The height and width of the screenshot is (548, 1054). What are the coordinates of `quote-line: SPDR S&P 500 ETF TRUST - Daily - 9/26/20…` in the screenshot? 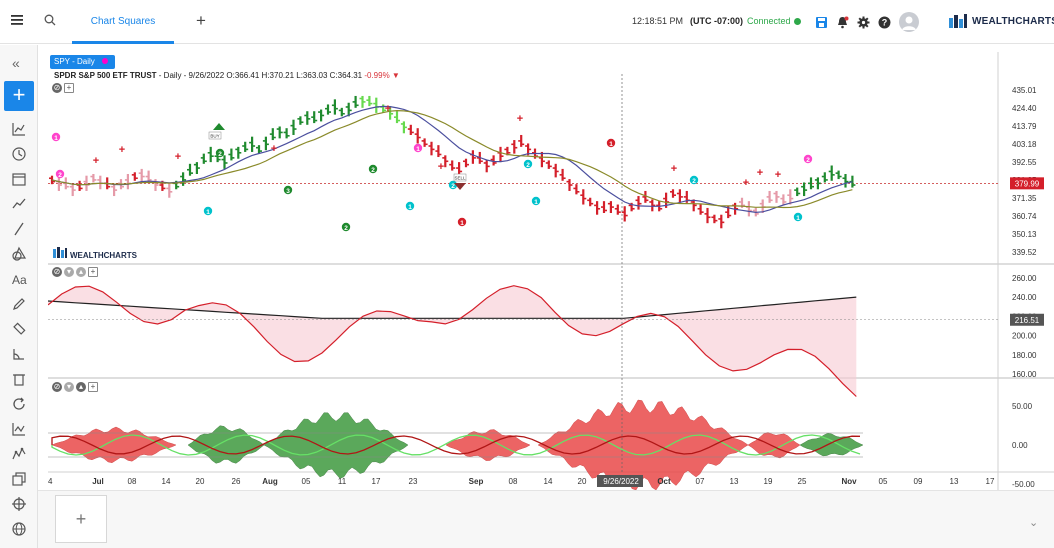 It's located at (227, 75).